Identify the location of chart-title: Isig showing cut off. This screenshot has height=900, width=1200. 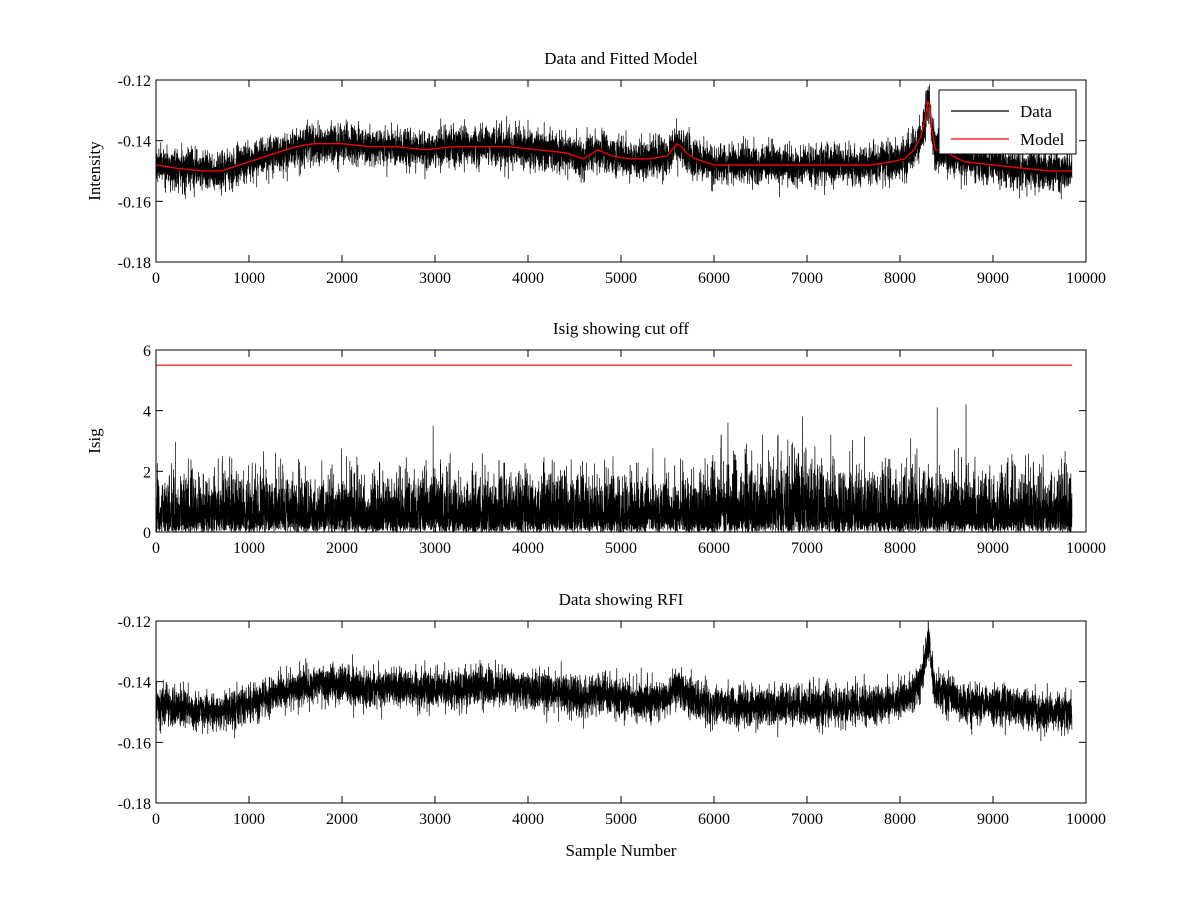
(621, 328).